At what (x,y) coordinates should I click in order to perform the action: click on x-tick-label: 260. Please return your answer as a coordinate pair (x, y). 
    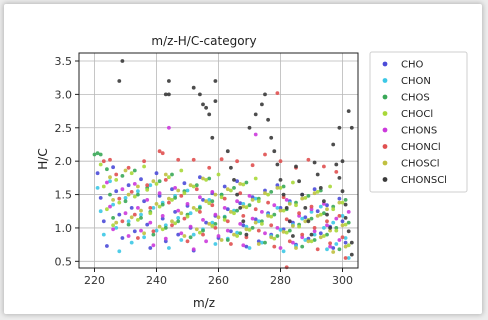
    Looking at the image, I should click on (218, 280).